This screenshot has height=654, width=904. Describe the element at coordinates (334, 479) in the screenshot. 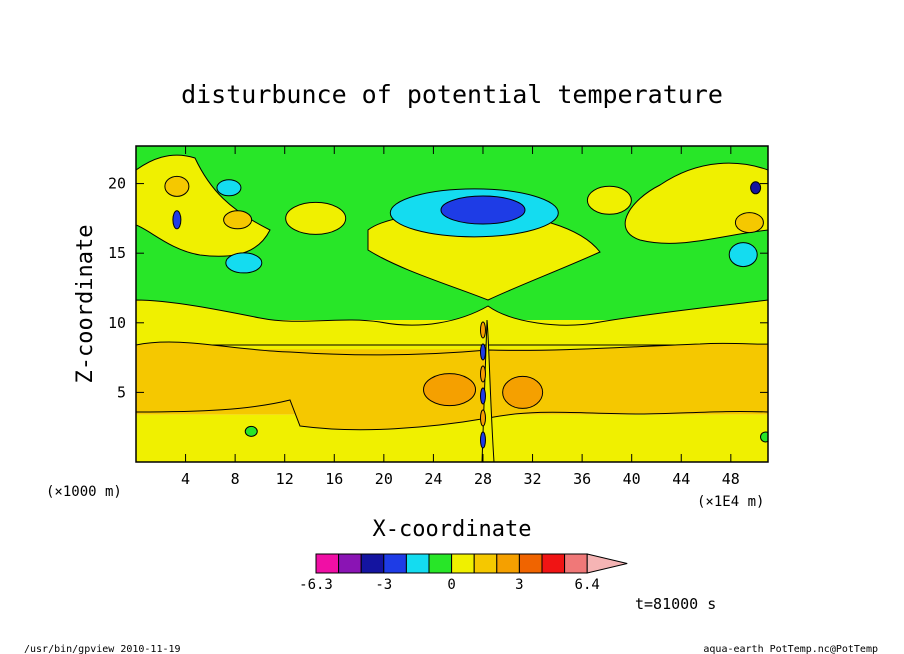

I see `x-tick-label-3: 16` at that location.